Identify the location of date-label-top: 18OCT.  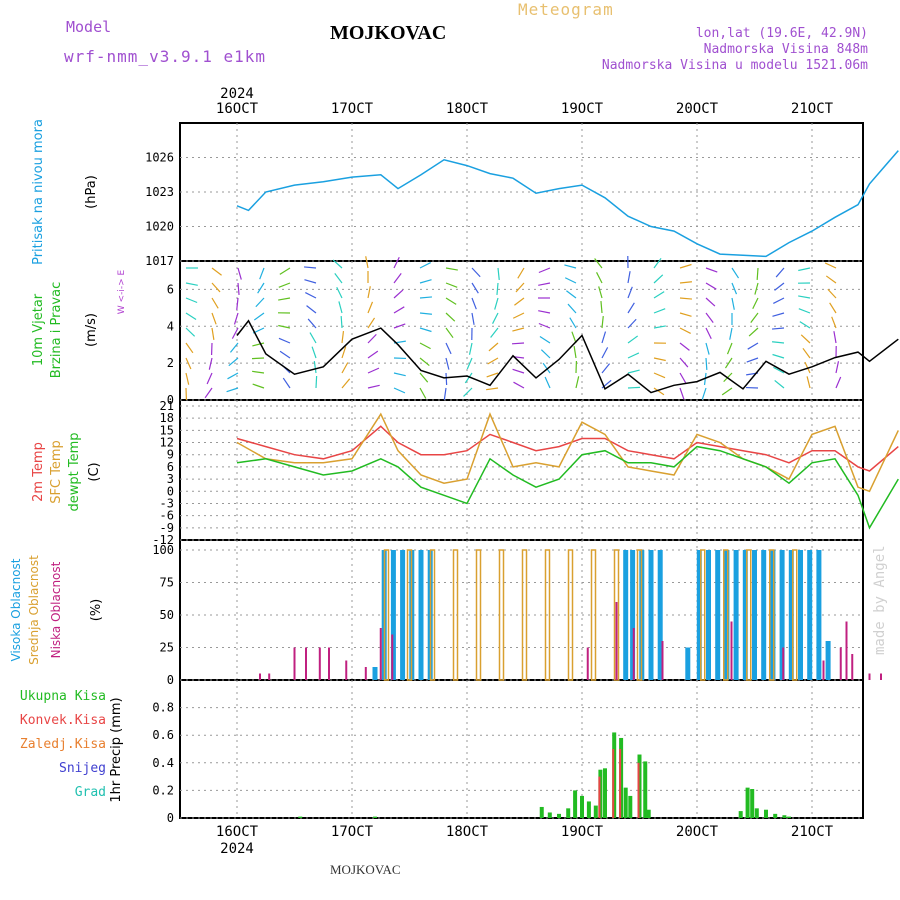
(467, 109).